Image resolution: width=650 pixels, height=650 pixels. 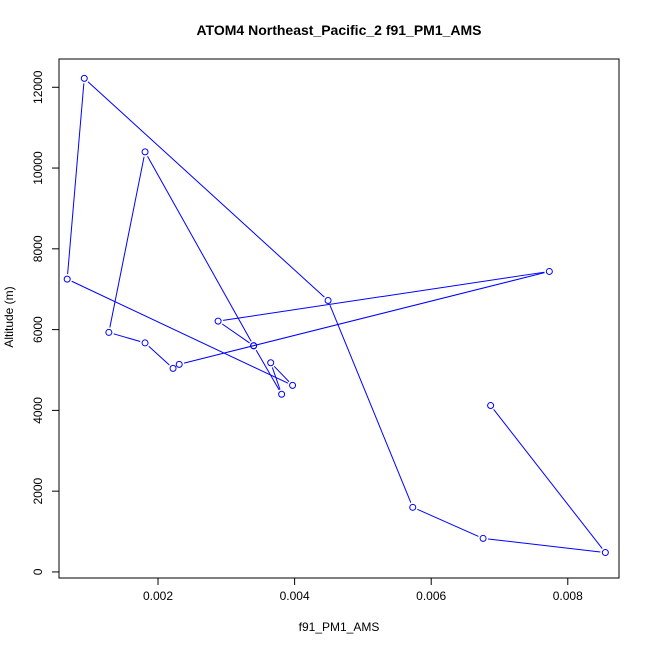 What do you see at coordinates (45, 322) in the screenshot?
I see `y-axis: 0 2000 4000 6000 8000 10000 12000` at bounding box center [45, 322].